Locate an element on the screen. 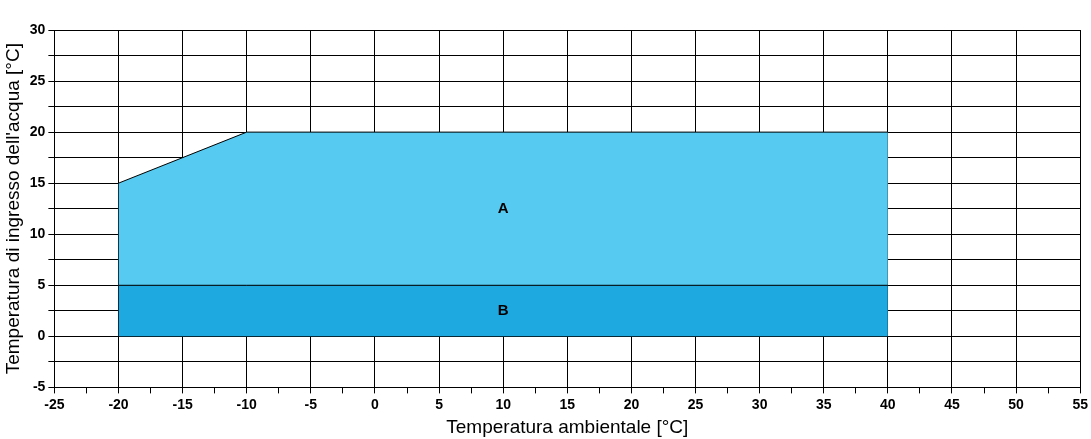 The image size is (1091, 439). x-tick-label: -25 is located at coordinates (54, 403).